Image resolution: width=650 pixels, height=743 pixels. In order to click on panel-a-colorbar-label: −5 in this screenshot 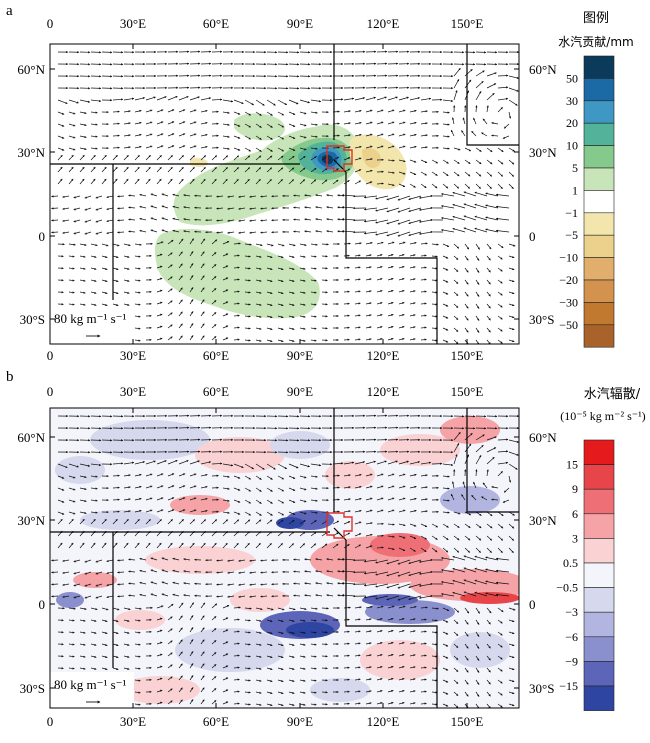, I will do `click(571, 235)`.